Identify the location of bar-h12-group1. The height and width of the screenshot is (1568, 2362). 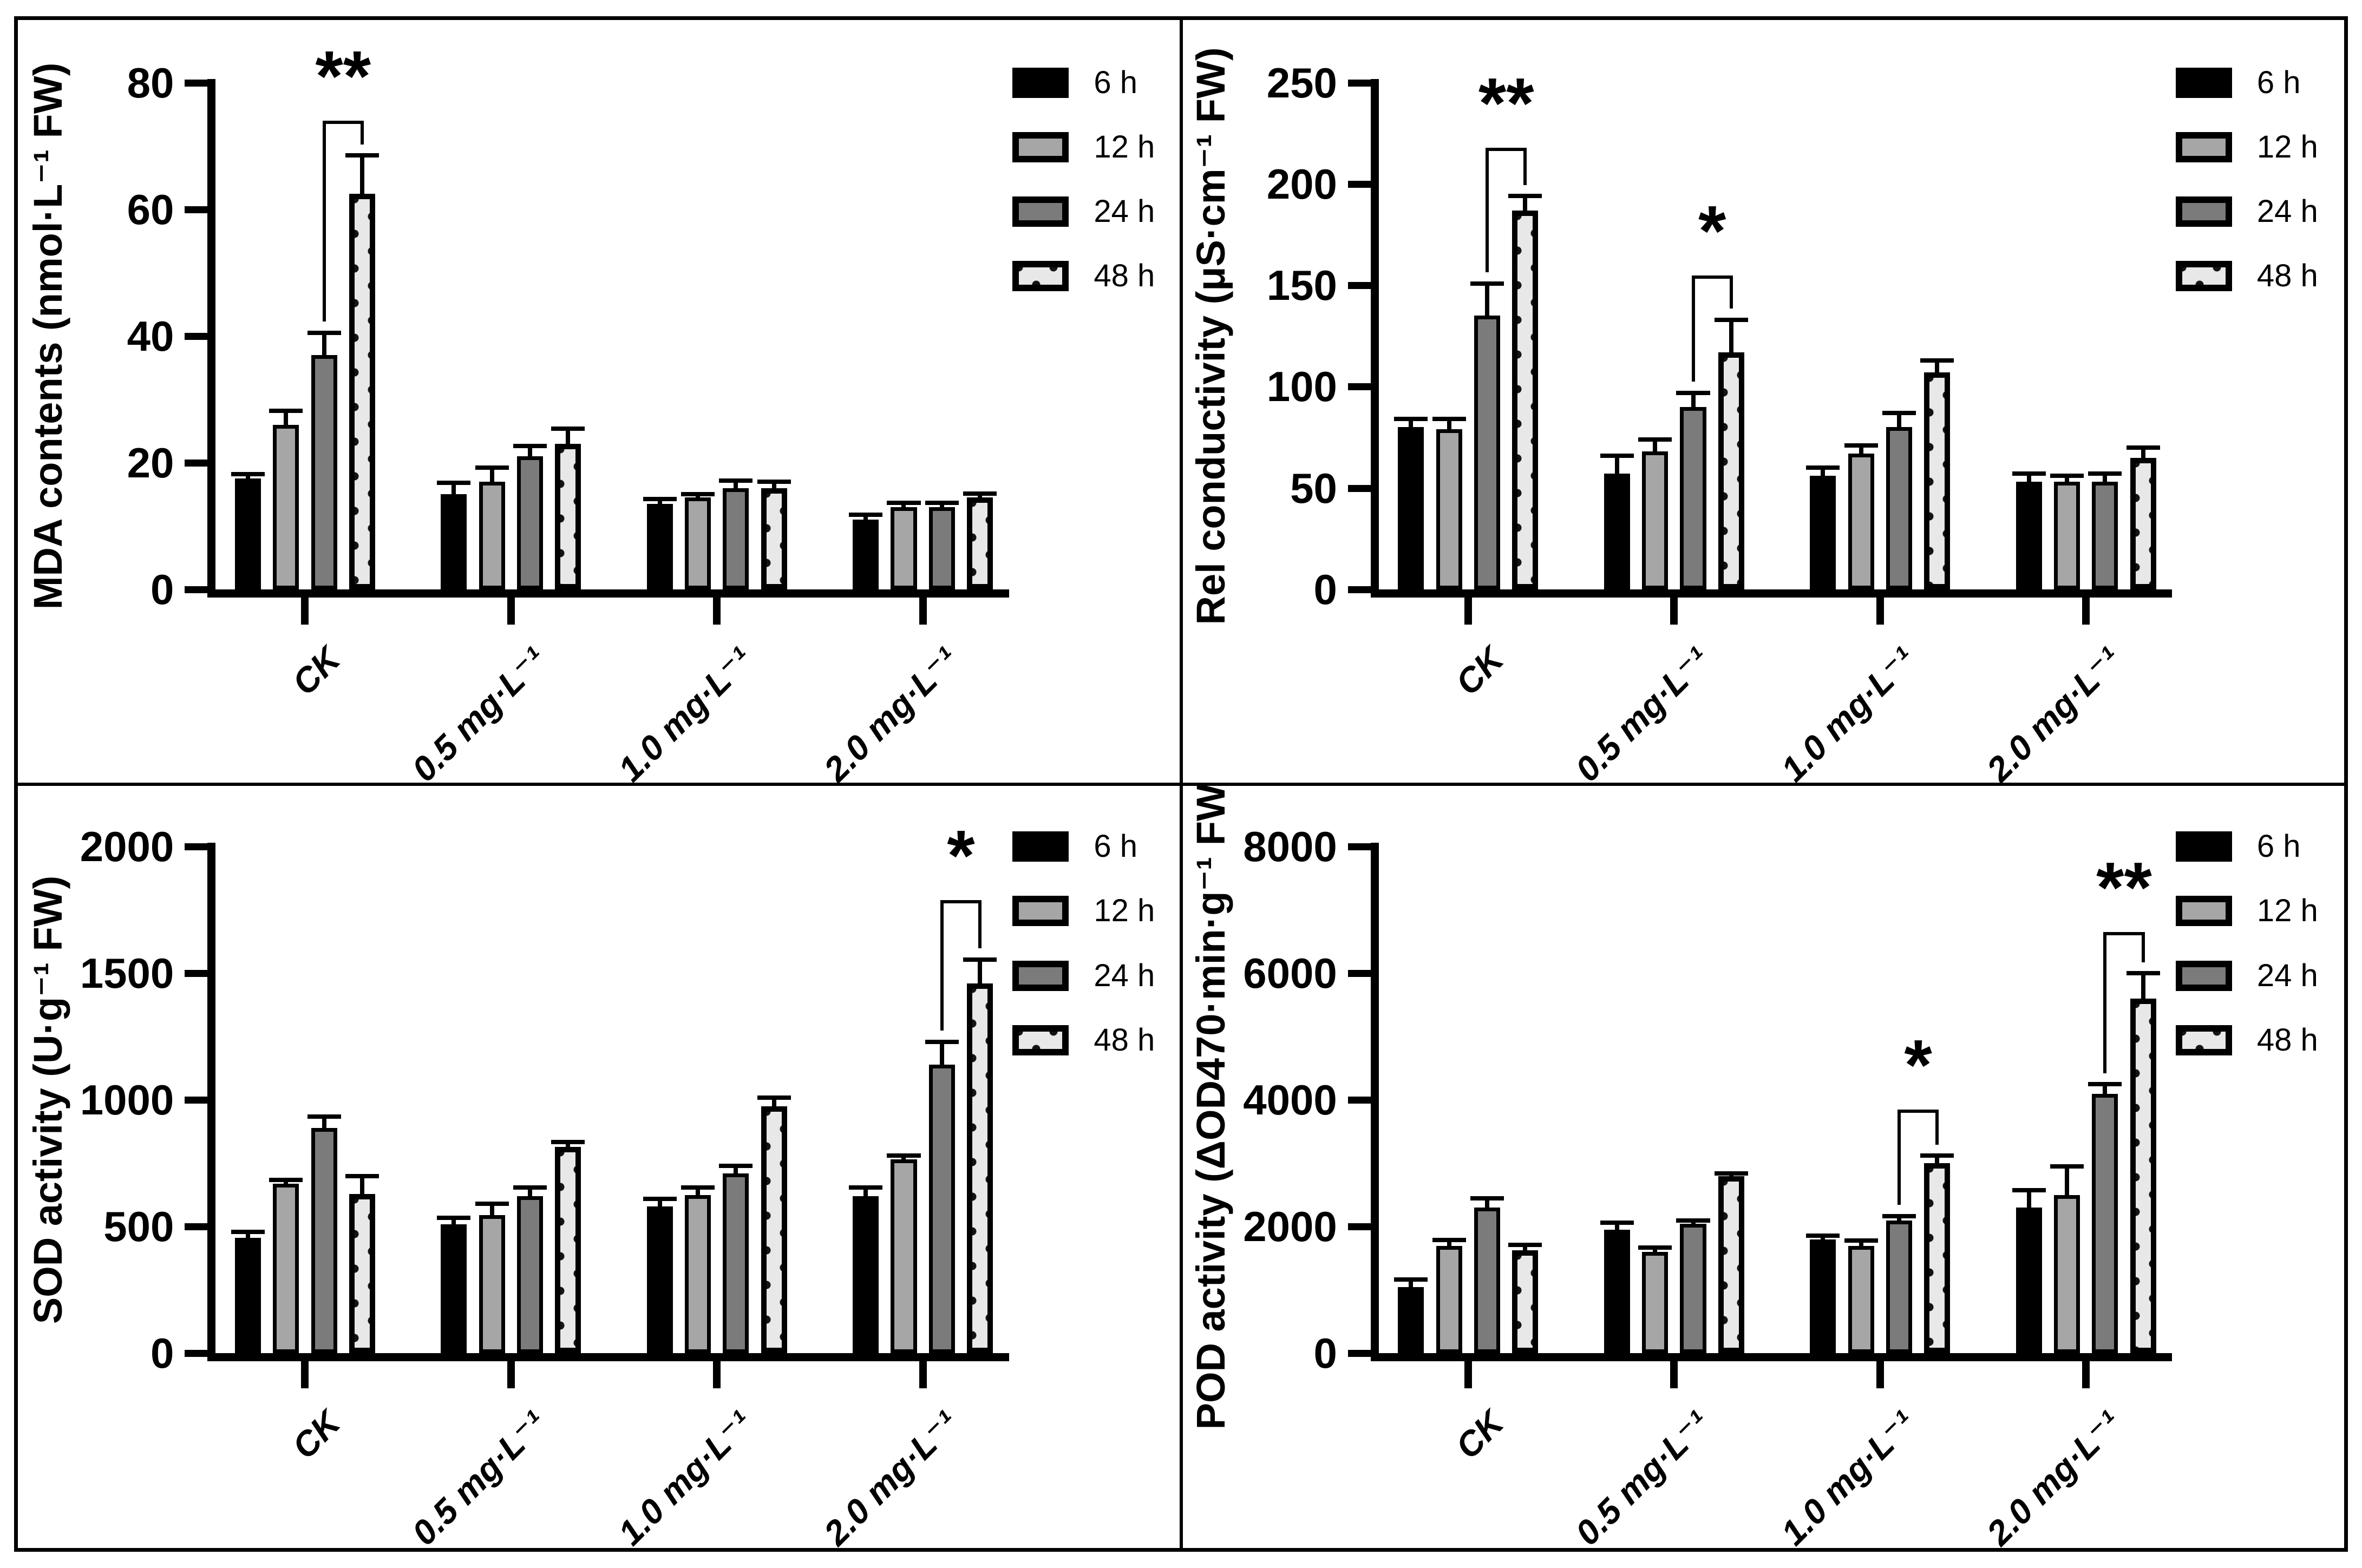
(1655, 1303).